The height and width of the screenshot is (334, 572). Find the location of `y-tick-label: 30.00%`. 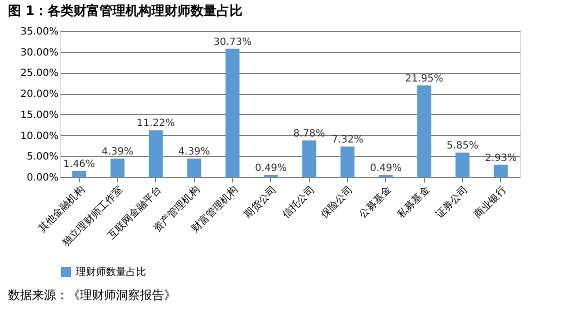

y-tick-label: 30.00% is located at coordinates (39, 52).